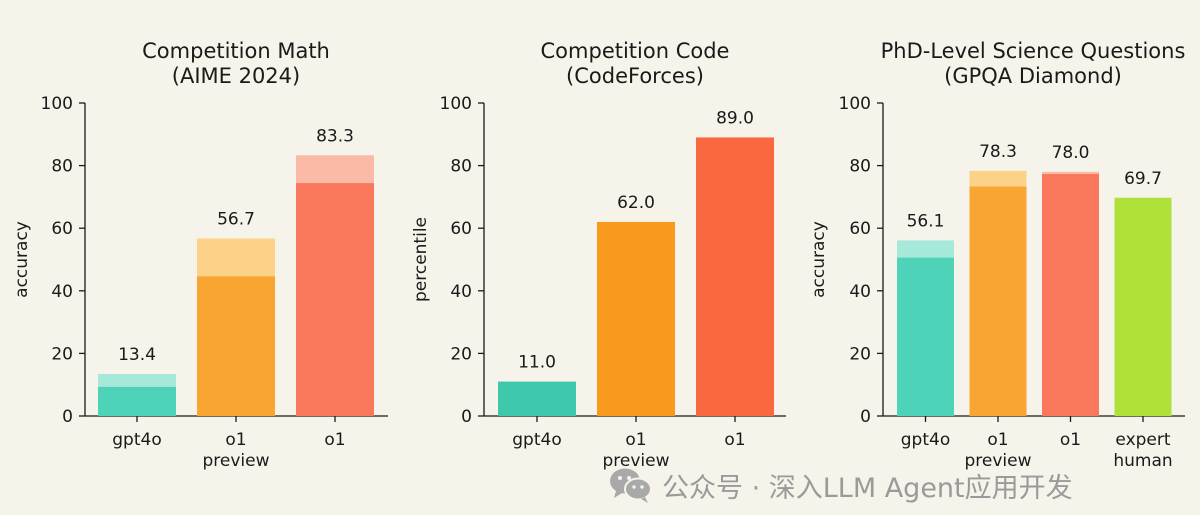 This screenshot has height=515, width=1200. What do you see at coordinates (236, 220) in the screenshot?
I see `data-label: 56.7` at bounding box center [236, 220].